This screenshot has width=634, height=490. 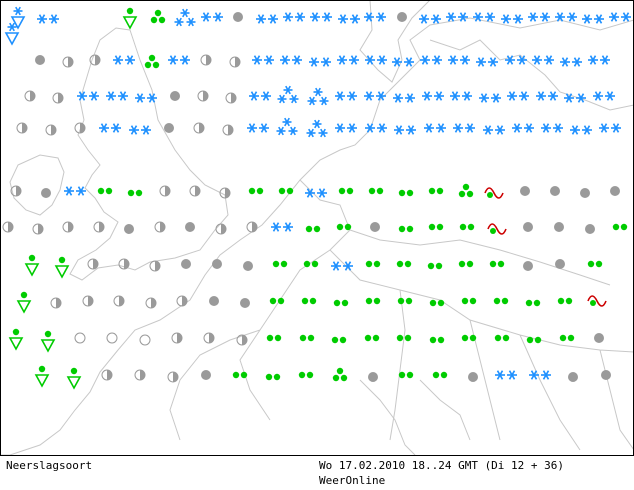 I want to click on freezing-rain-icon, so click(x=597, y=301).